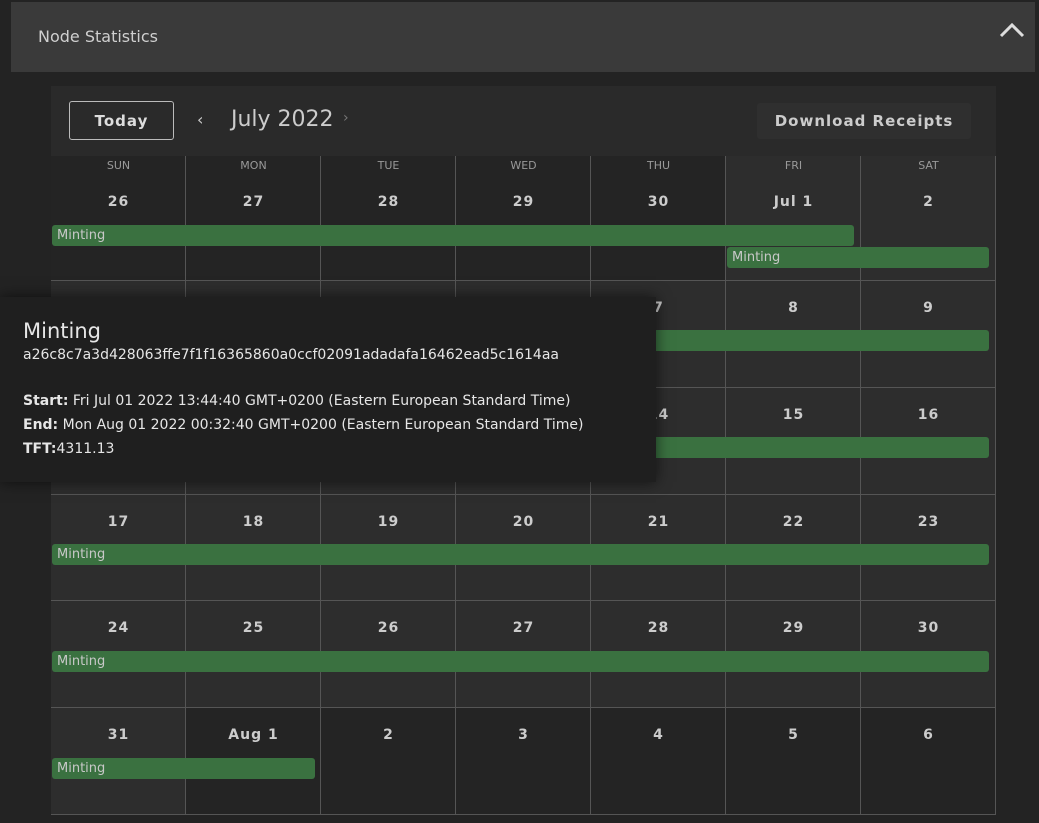  What do you see at coordinates (282, 119) in the screenshot?
I see `month-title: July 2022` at bounding box center [282, 119].